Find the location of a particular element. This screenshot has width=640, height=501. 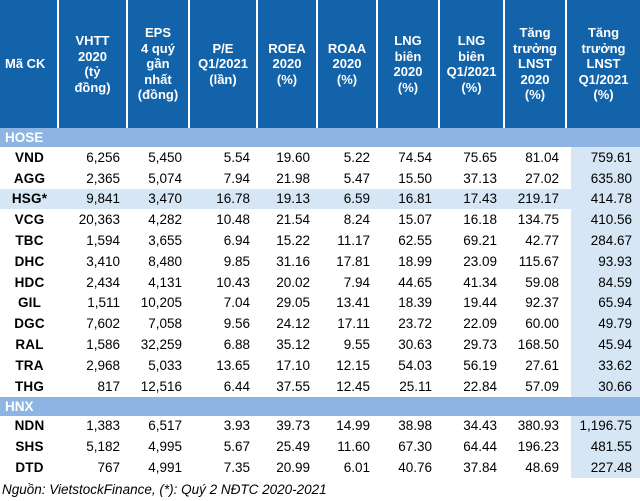

value-cell: 9.55 is located at coordinates (348, 344).